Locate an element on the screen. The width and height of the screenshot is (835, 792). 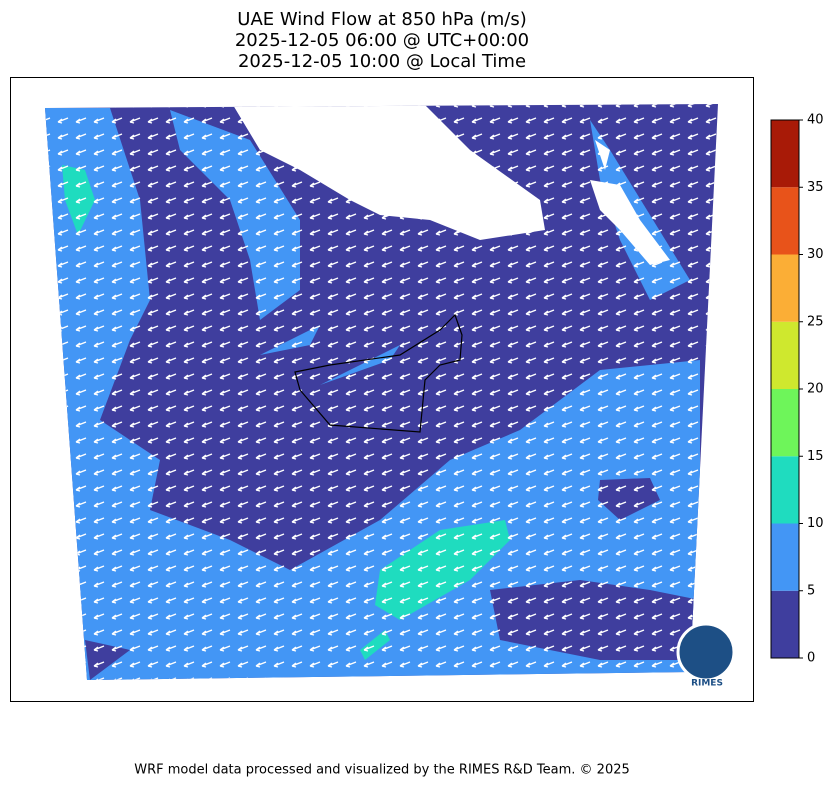
logo: RIMES is located at coordinates (706, 655).